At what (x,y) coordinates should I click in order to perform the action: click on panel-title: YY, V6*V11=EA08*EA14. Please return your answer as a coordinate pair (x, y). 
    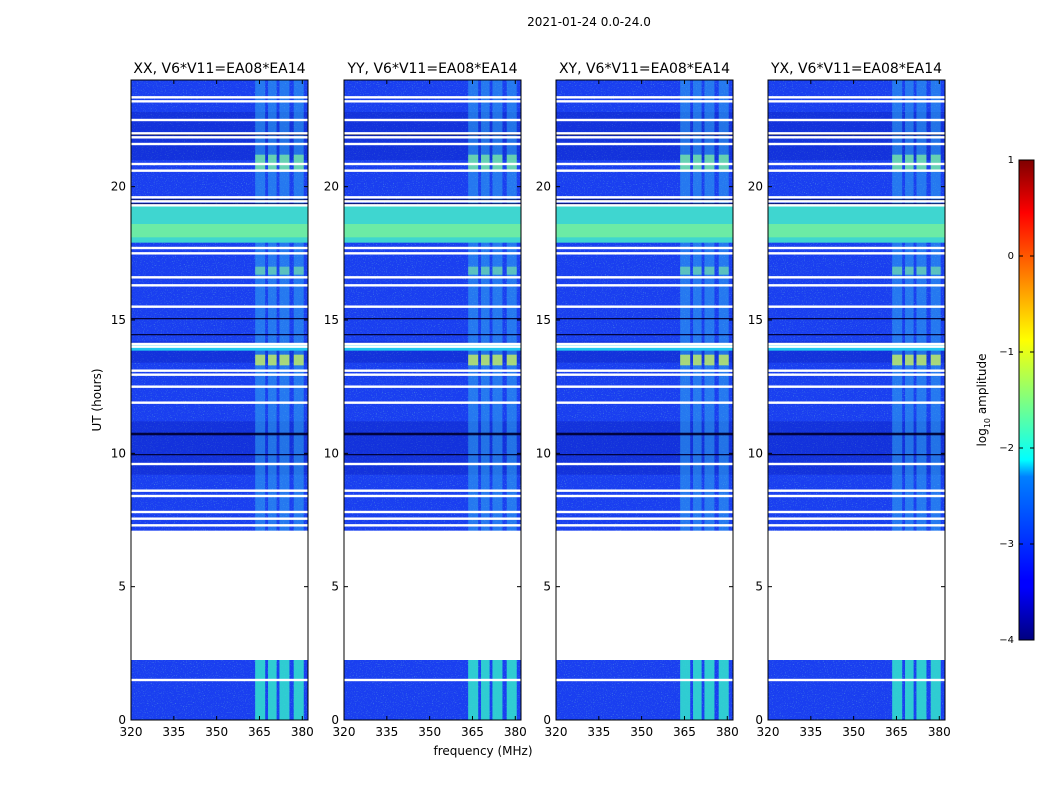
    Looking at the image, I should click on (431, 69).